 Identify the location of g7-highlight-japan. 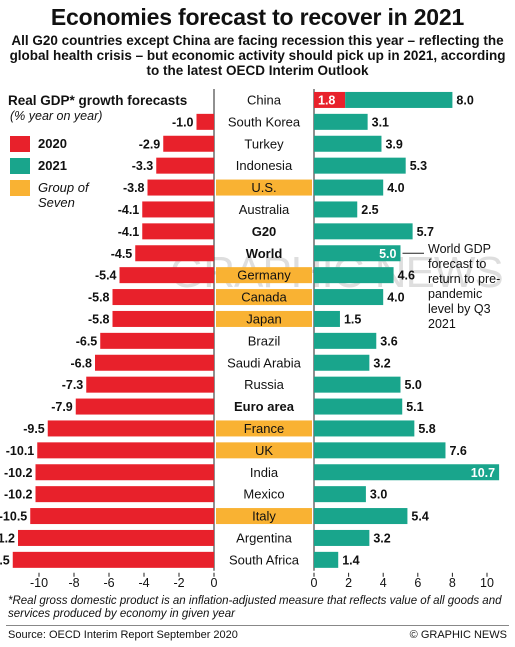
(264, 318).